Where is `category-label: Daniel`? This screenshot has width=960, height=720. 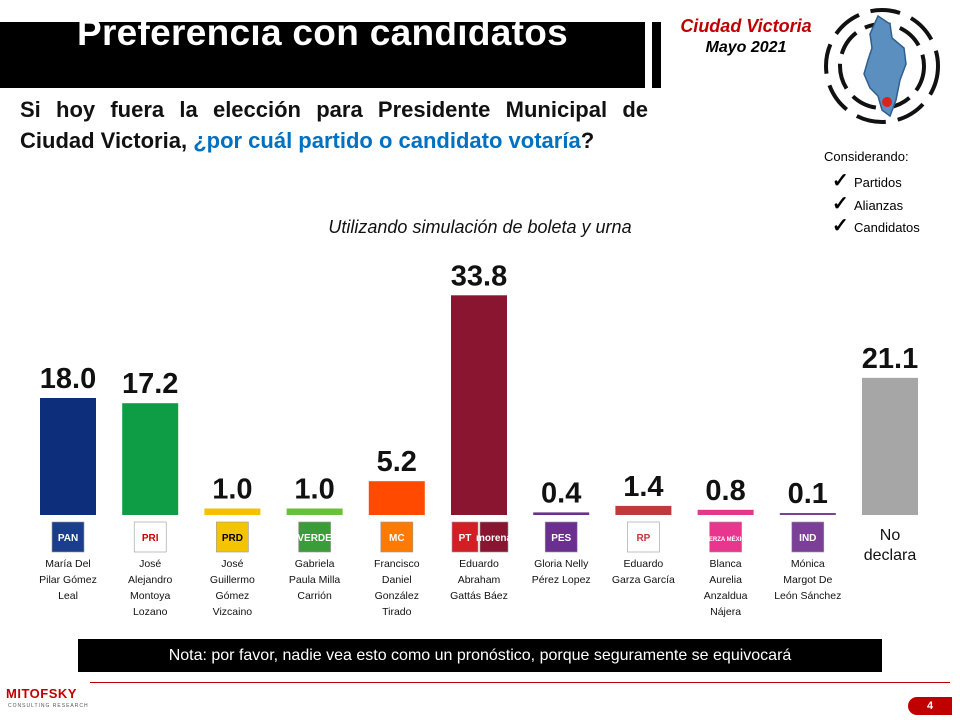
category-label: Daniel is located at coordinates (397, 580).